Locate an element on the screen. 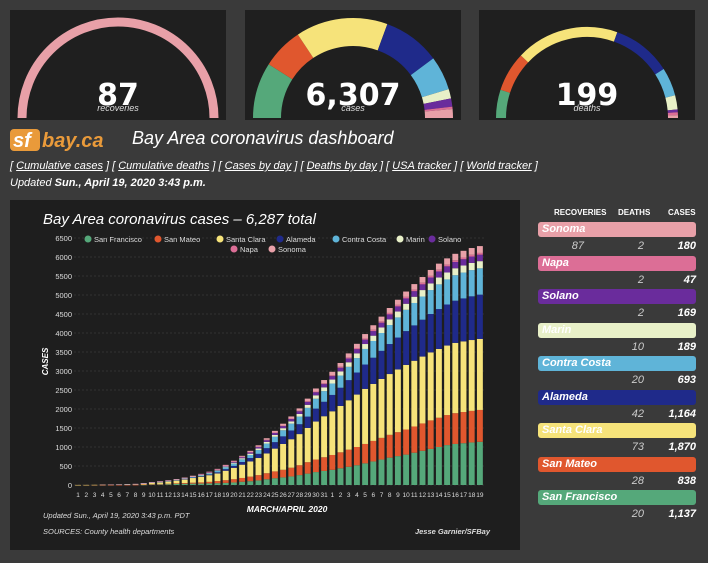 Image resolution: width=708 pixels, height=563 pixels. x-tick-label: 13 is located at coordinates (177, 495).